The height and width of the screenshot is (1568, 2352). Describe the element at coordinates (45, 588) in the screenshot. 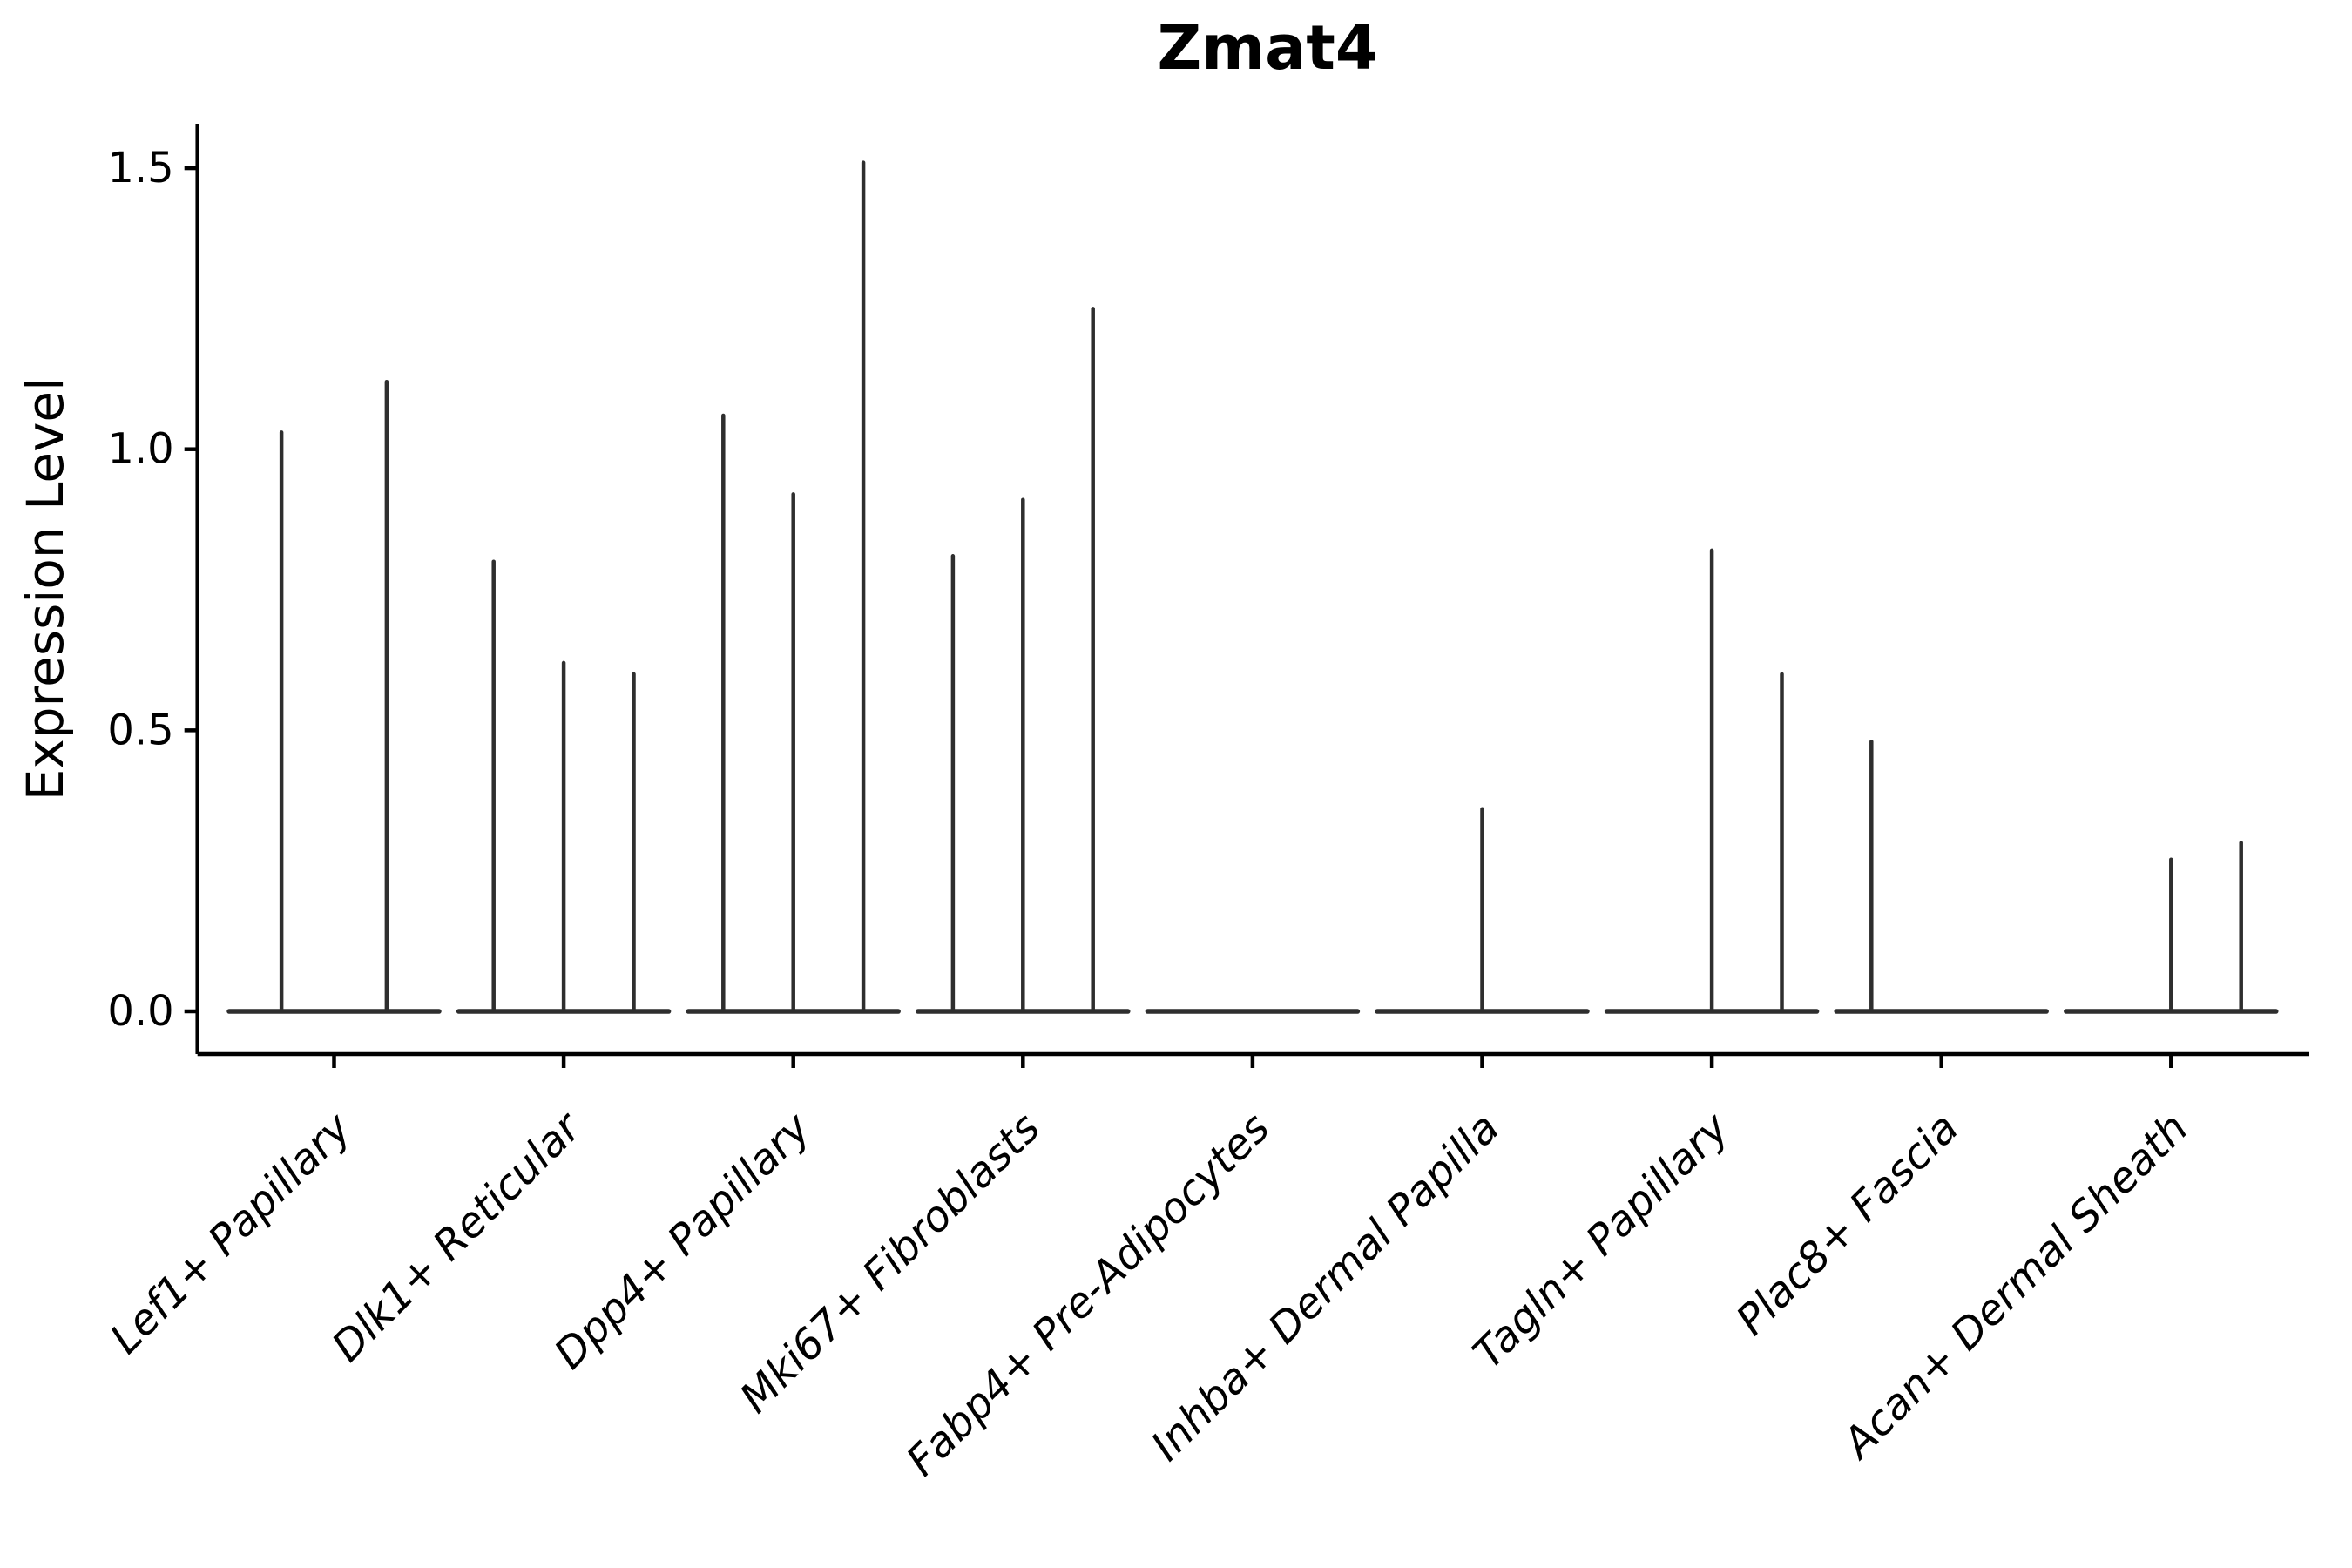

I see `y-axis-label: Expression Level` at that location.